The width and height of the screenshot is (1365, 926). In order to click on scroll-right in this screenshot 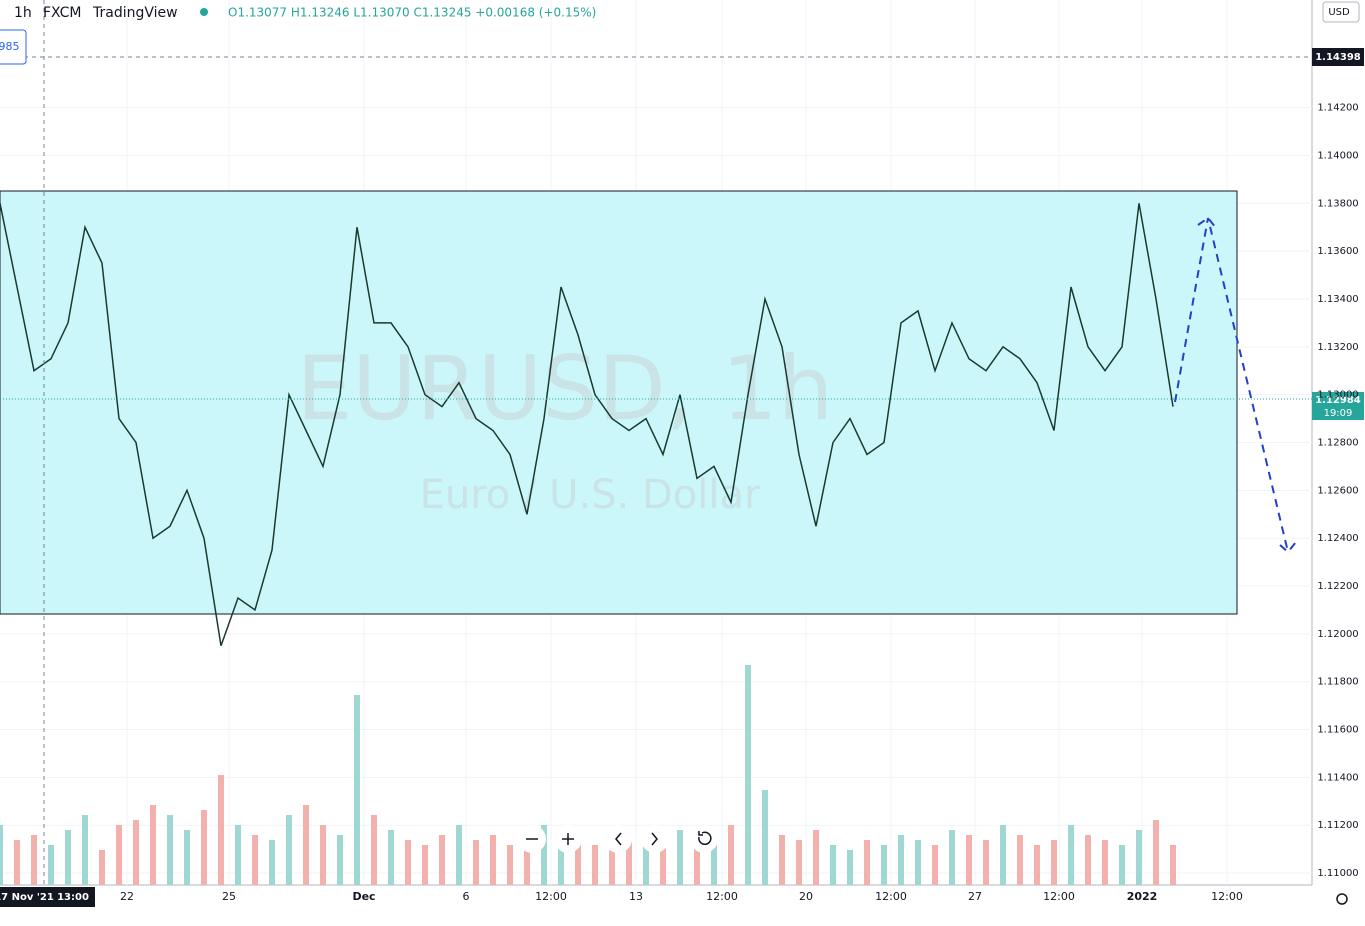, I will do `click(655, 839)`.